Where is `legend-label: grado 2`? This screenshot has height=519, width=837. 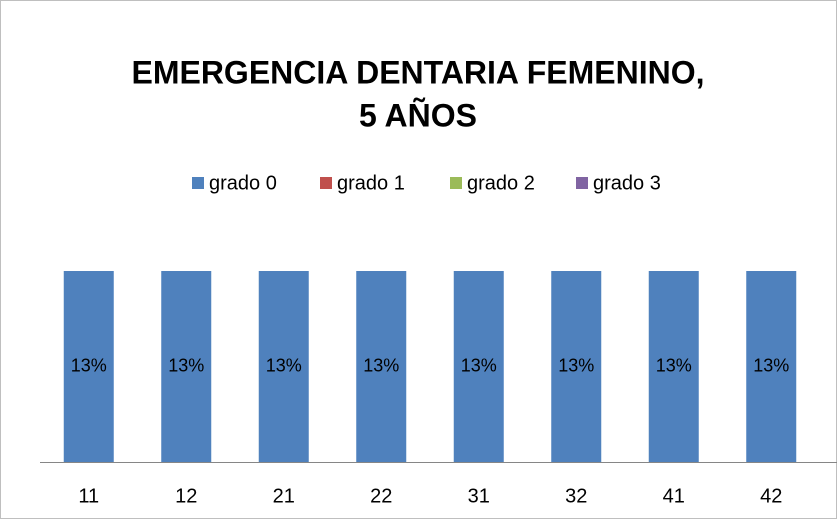 legend-label: grado 2 is located at coordinates (501, 183).